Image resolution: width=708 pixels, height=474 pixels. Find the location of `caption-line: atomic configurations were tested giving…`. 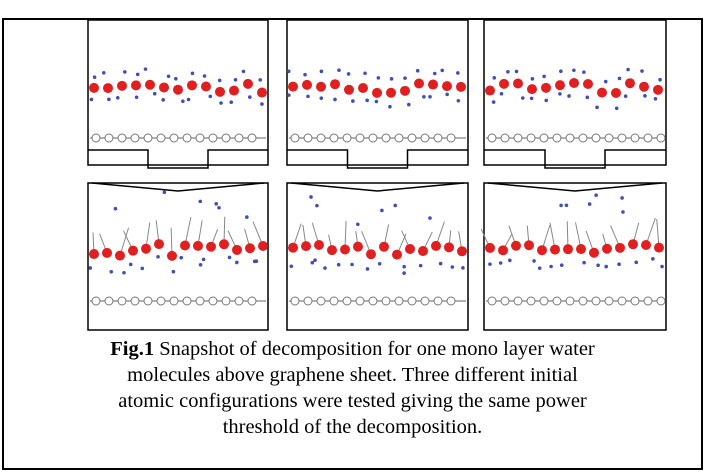

caption-line: atomic configurations were tested giving… is located at coordinates (352, 401).